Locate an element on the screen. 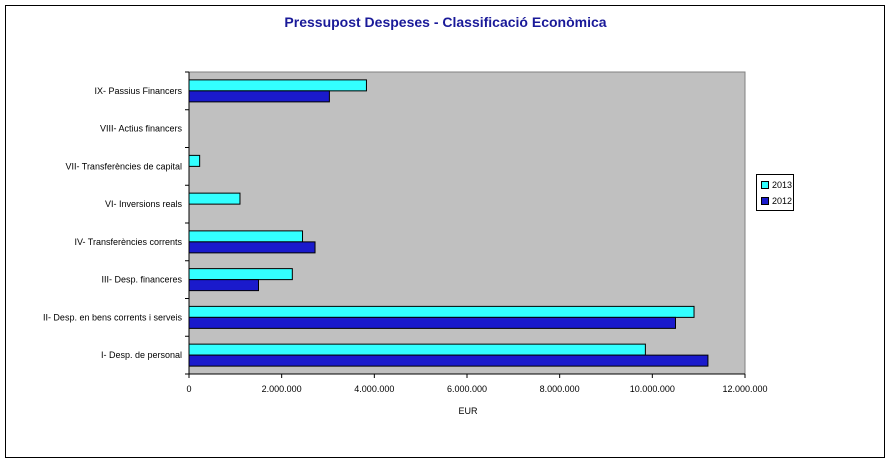  legend-label-2012: 2012 is located at coordinates (782, 201).